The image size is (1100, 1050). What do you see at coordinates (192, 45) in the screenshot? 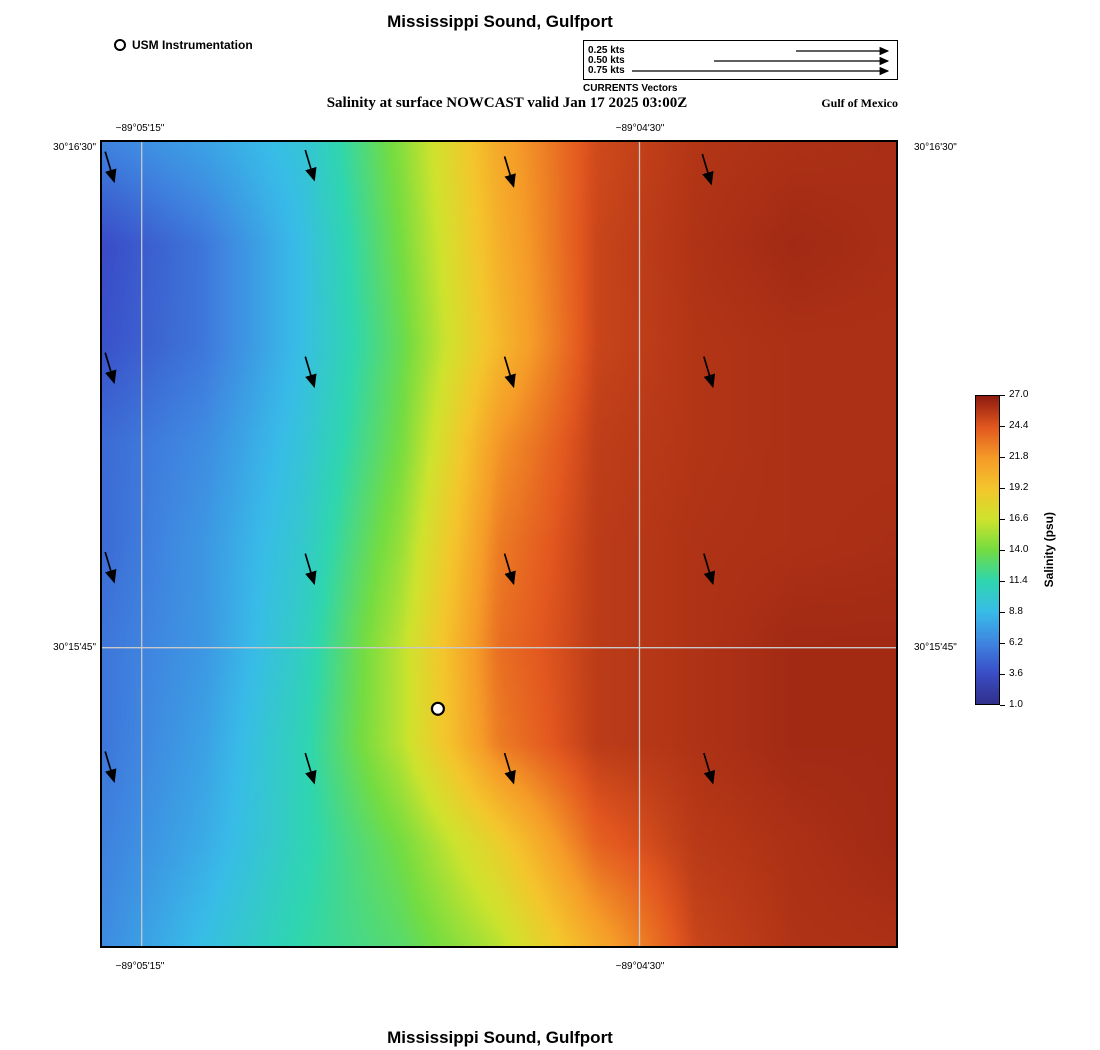
I see `instrument-legend-label: USM Instrumentation` at bounding box center [192, 45].